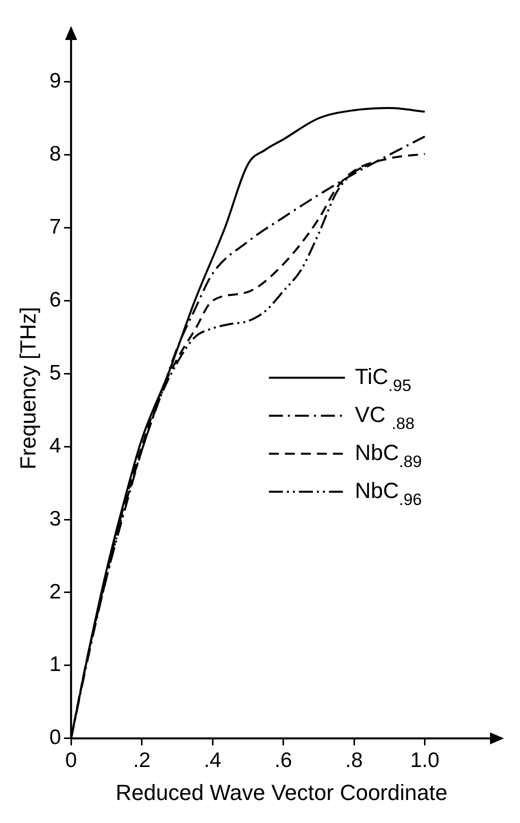 The image size is (520, 823). Describe the element at coordinates (71, 760) in the screenshot. I see `x-tick-label: 0` at that location.